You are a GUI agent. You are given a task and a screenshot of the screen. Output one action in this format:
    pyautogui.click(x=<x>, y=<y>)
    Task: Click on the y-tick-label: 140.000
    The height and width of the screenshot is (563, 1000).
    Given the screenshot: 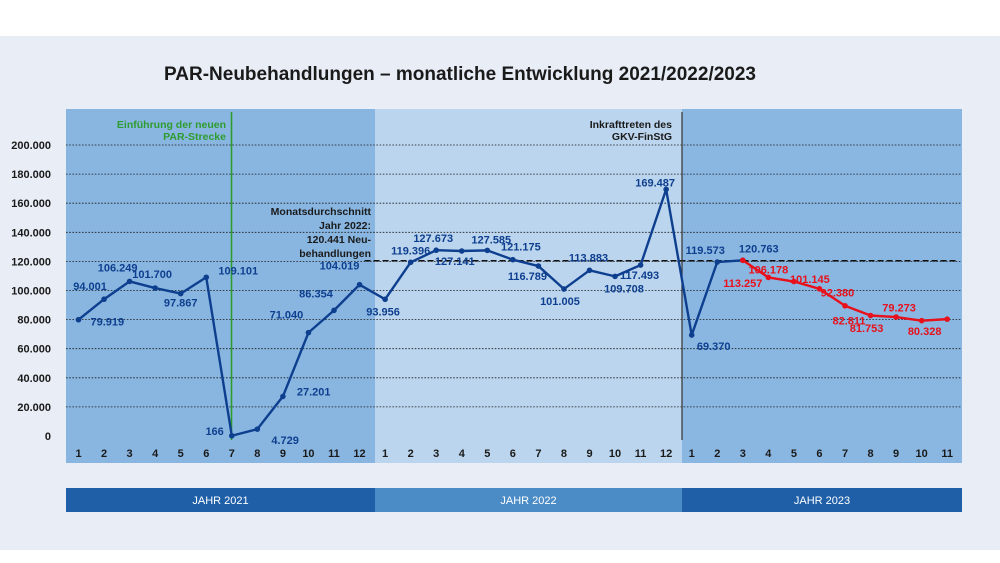 What is the action you would take?
    pyautogui.click(x=31, y=233)
    